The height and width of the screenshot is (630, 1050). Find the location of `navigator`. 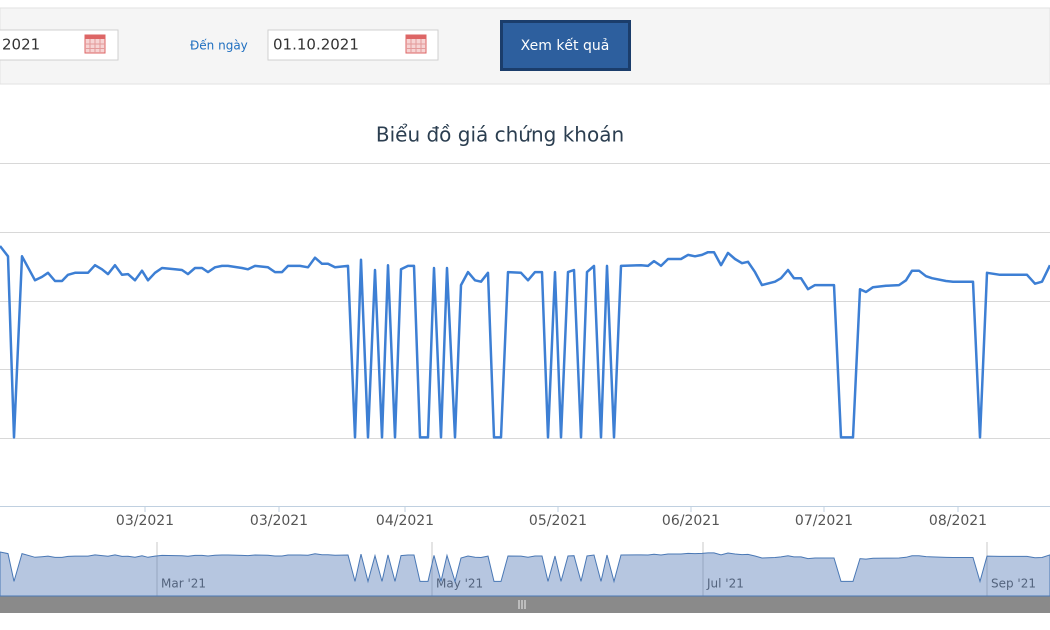

navigator is located at coordinates (525, 569).